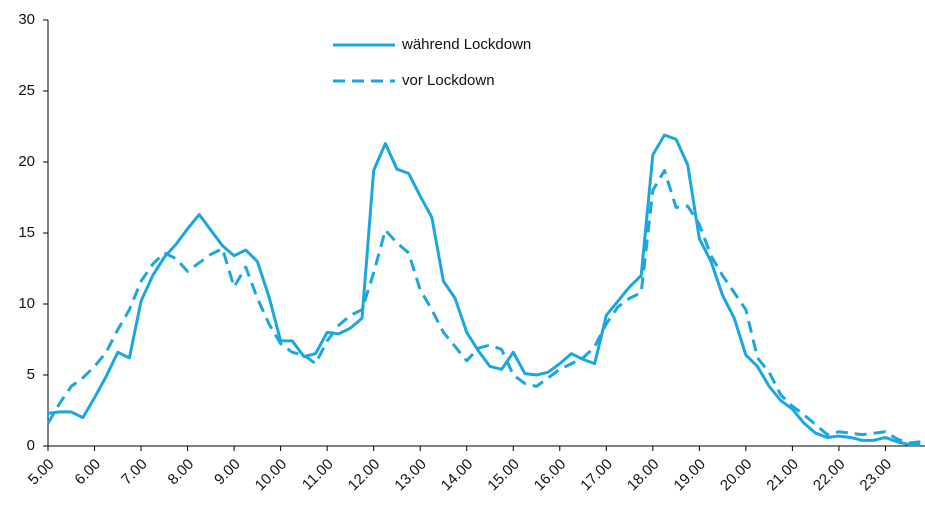 The width and height of the screenshot is (925, 509). What do you see at coordinates (31, 374) in the screenshot?
I see `y-tick-label: 5` at bounding box center [31, 374].